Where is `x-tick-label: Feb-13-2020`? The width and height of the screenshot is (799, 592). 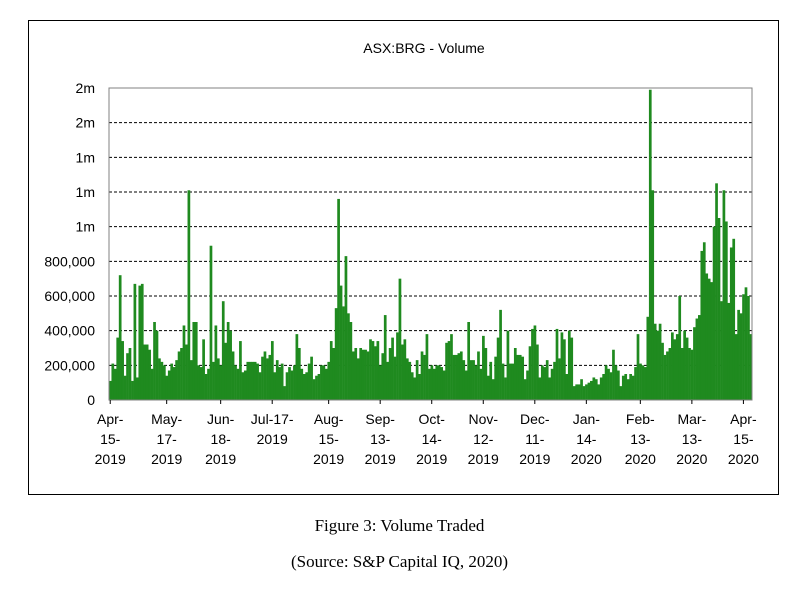
x-tick-label: Feb-13-2020 is located at coordinates (640, 439).